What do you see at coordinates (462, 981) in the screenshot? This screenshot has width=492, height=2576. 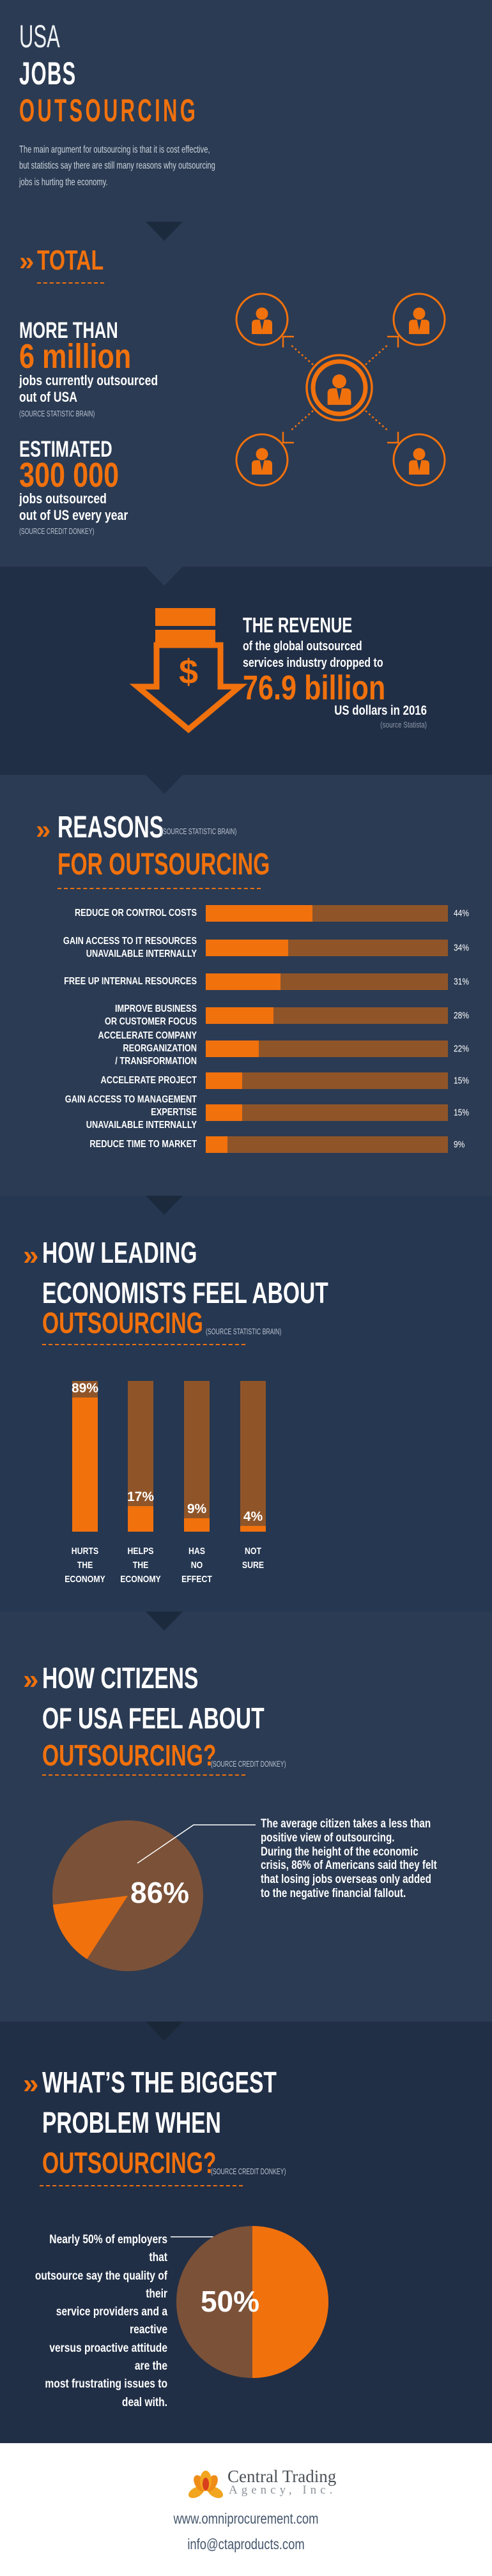 I see `reason-bar-value: 31%` at bounding box center [462, 981].